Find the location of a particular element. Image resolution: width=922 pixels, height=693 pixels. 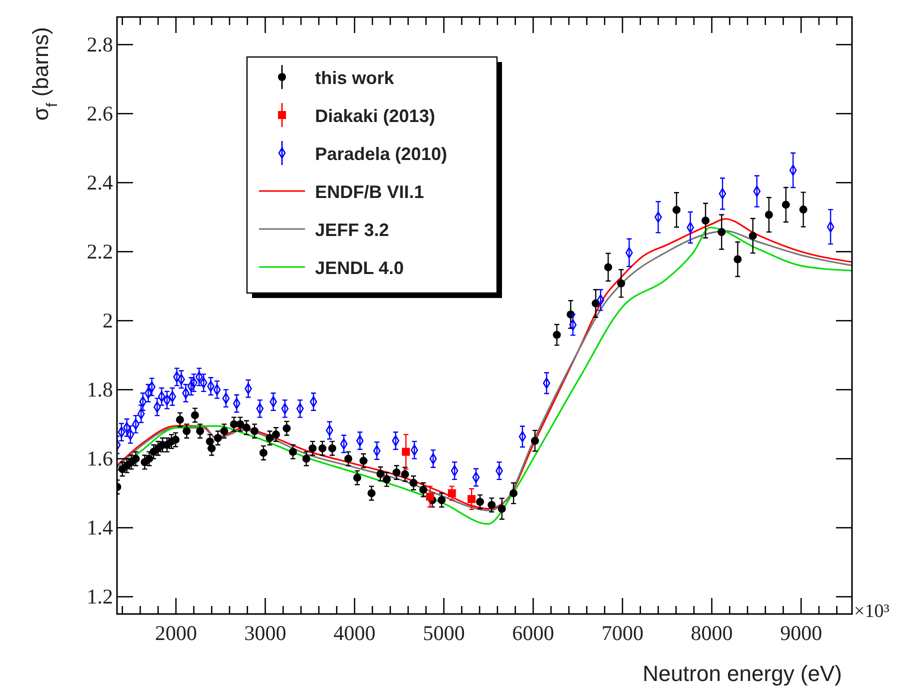

x-tick-label: 9000 is located at coordinates (801, 632).